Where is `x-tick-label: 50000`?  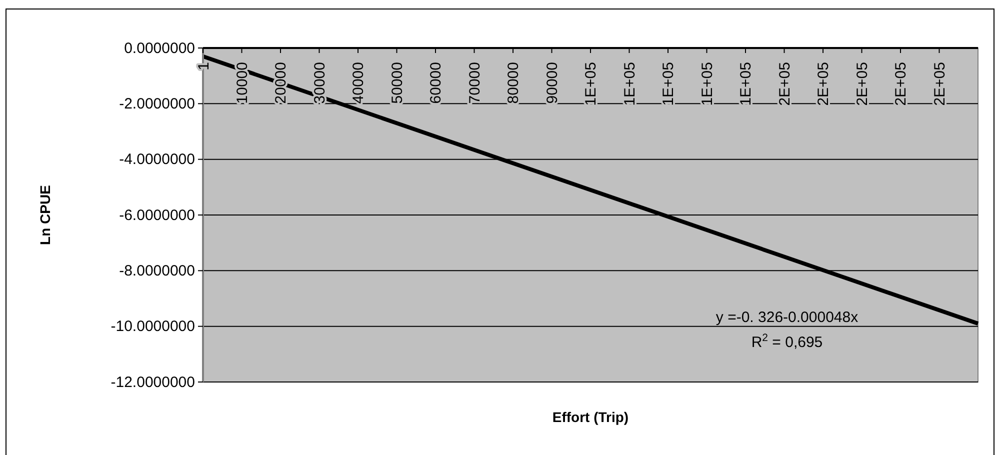 x-tick-label: 50000 is located at coordinates (397, 83).